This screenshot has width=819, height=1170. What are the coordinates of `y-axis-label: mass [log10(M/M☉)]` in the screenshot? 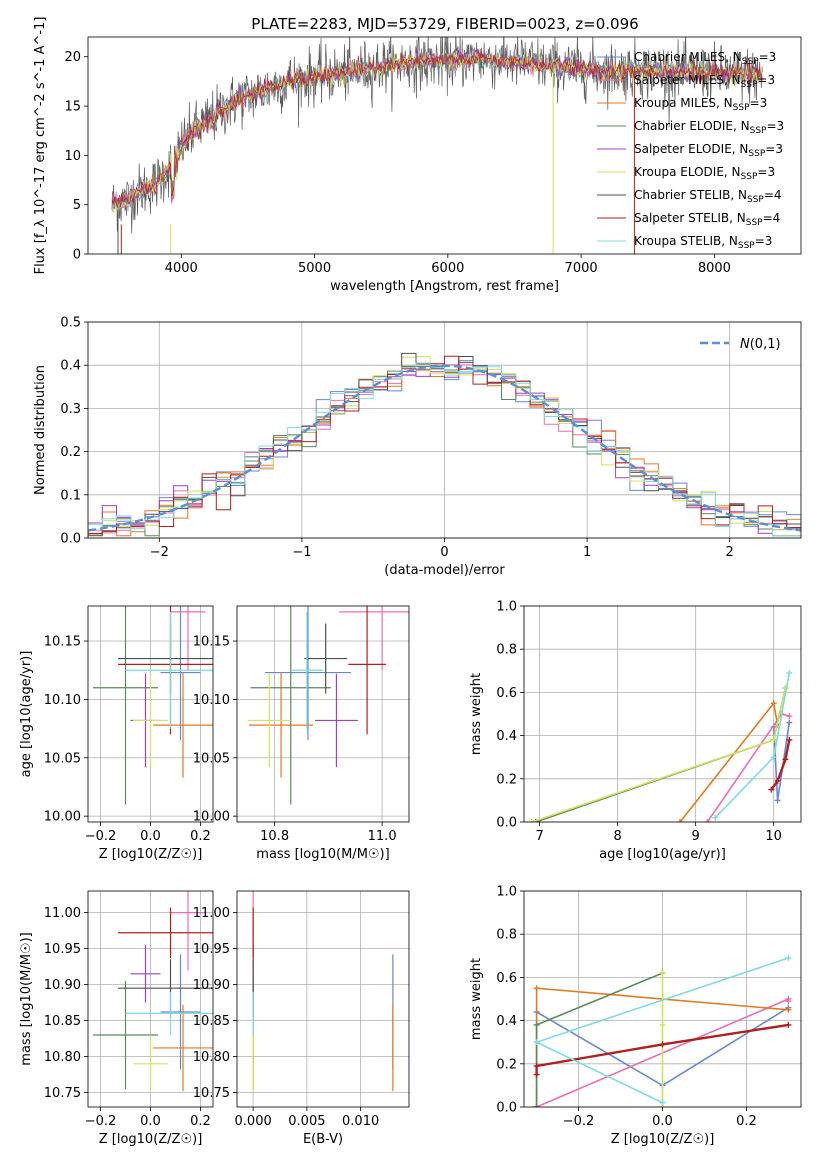 It's located at (26, 998).